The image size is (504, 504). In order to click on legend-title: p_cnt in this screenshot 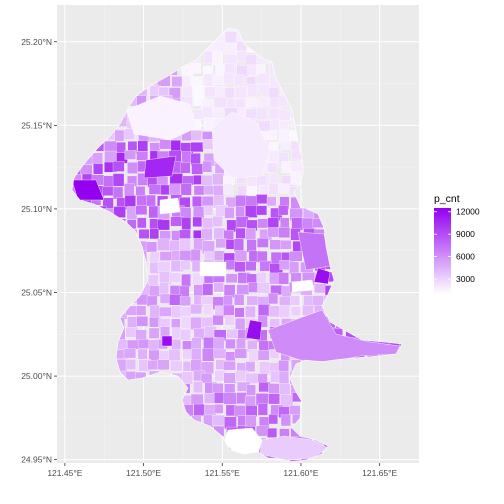, I will do `click(447, 199)`.